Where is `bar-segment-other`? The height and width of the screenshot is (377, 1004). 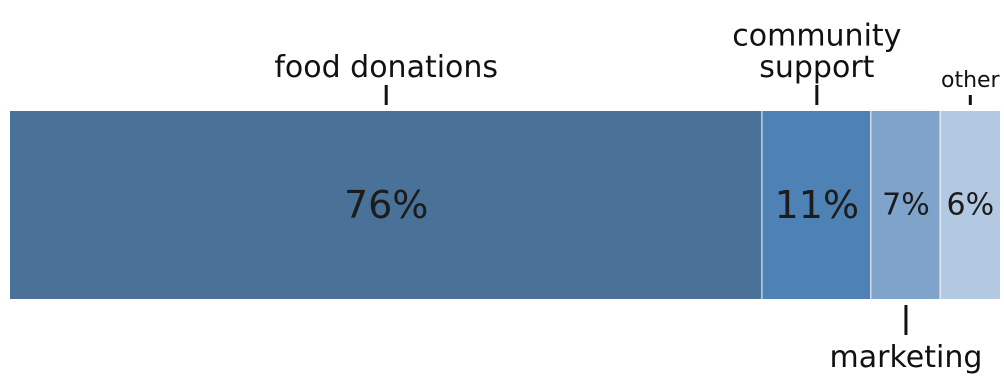 bar-segment-other is located at coordinates (970, 205).